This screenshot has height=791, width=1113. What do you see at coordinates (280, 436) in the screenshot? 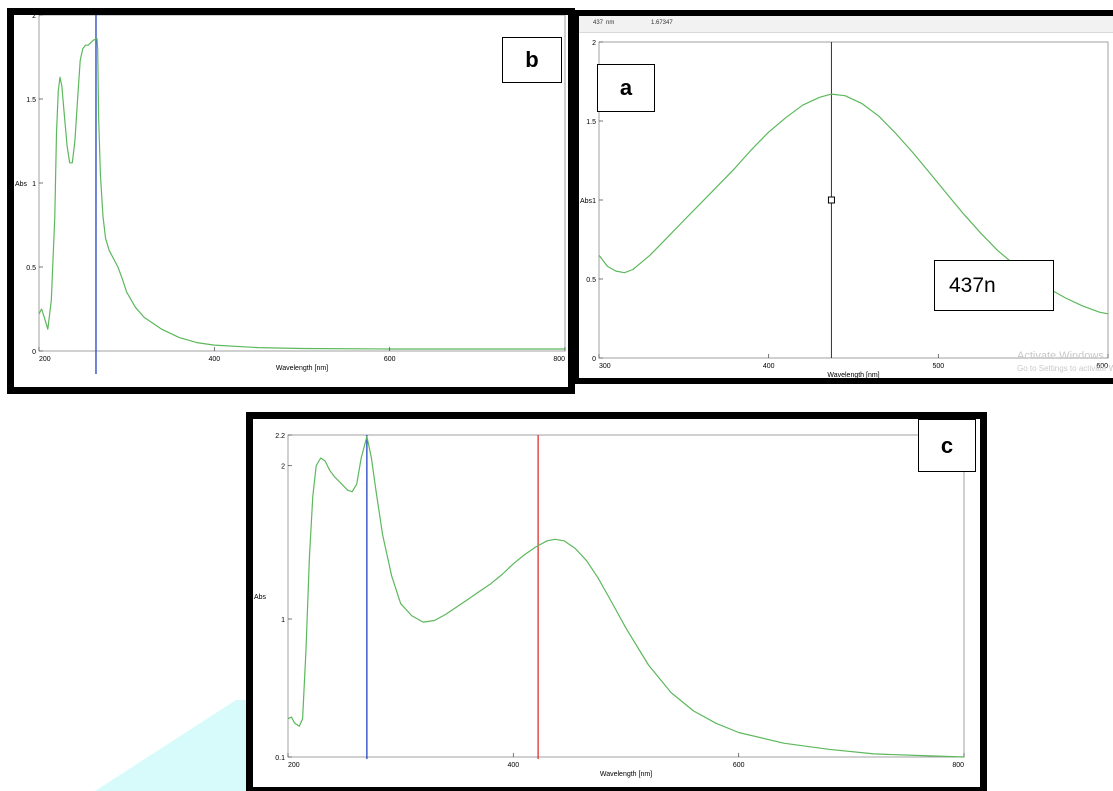
I see `y-tick-label: 2.2` at bounding box center [280, 436].